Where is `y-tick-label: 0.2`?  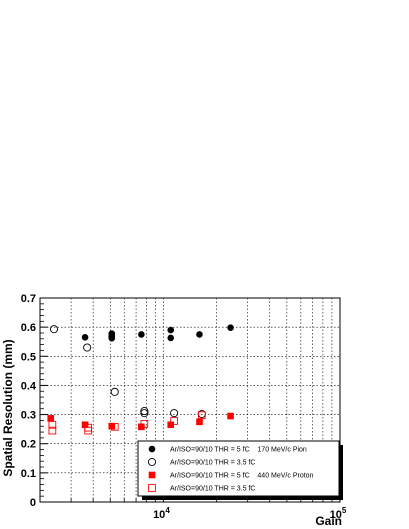 y-tick-label: 0.2 is located at coordinates (28, 445).